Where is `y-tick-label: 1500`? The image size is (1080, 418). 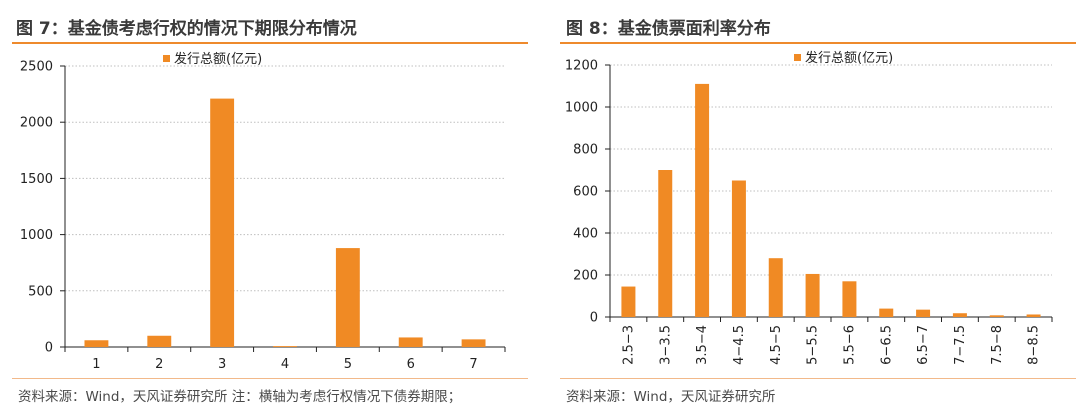 y-tick-label: 1500 is located at coordinates (36, 179).